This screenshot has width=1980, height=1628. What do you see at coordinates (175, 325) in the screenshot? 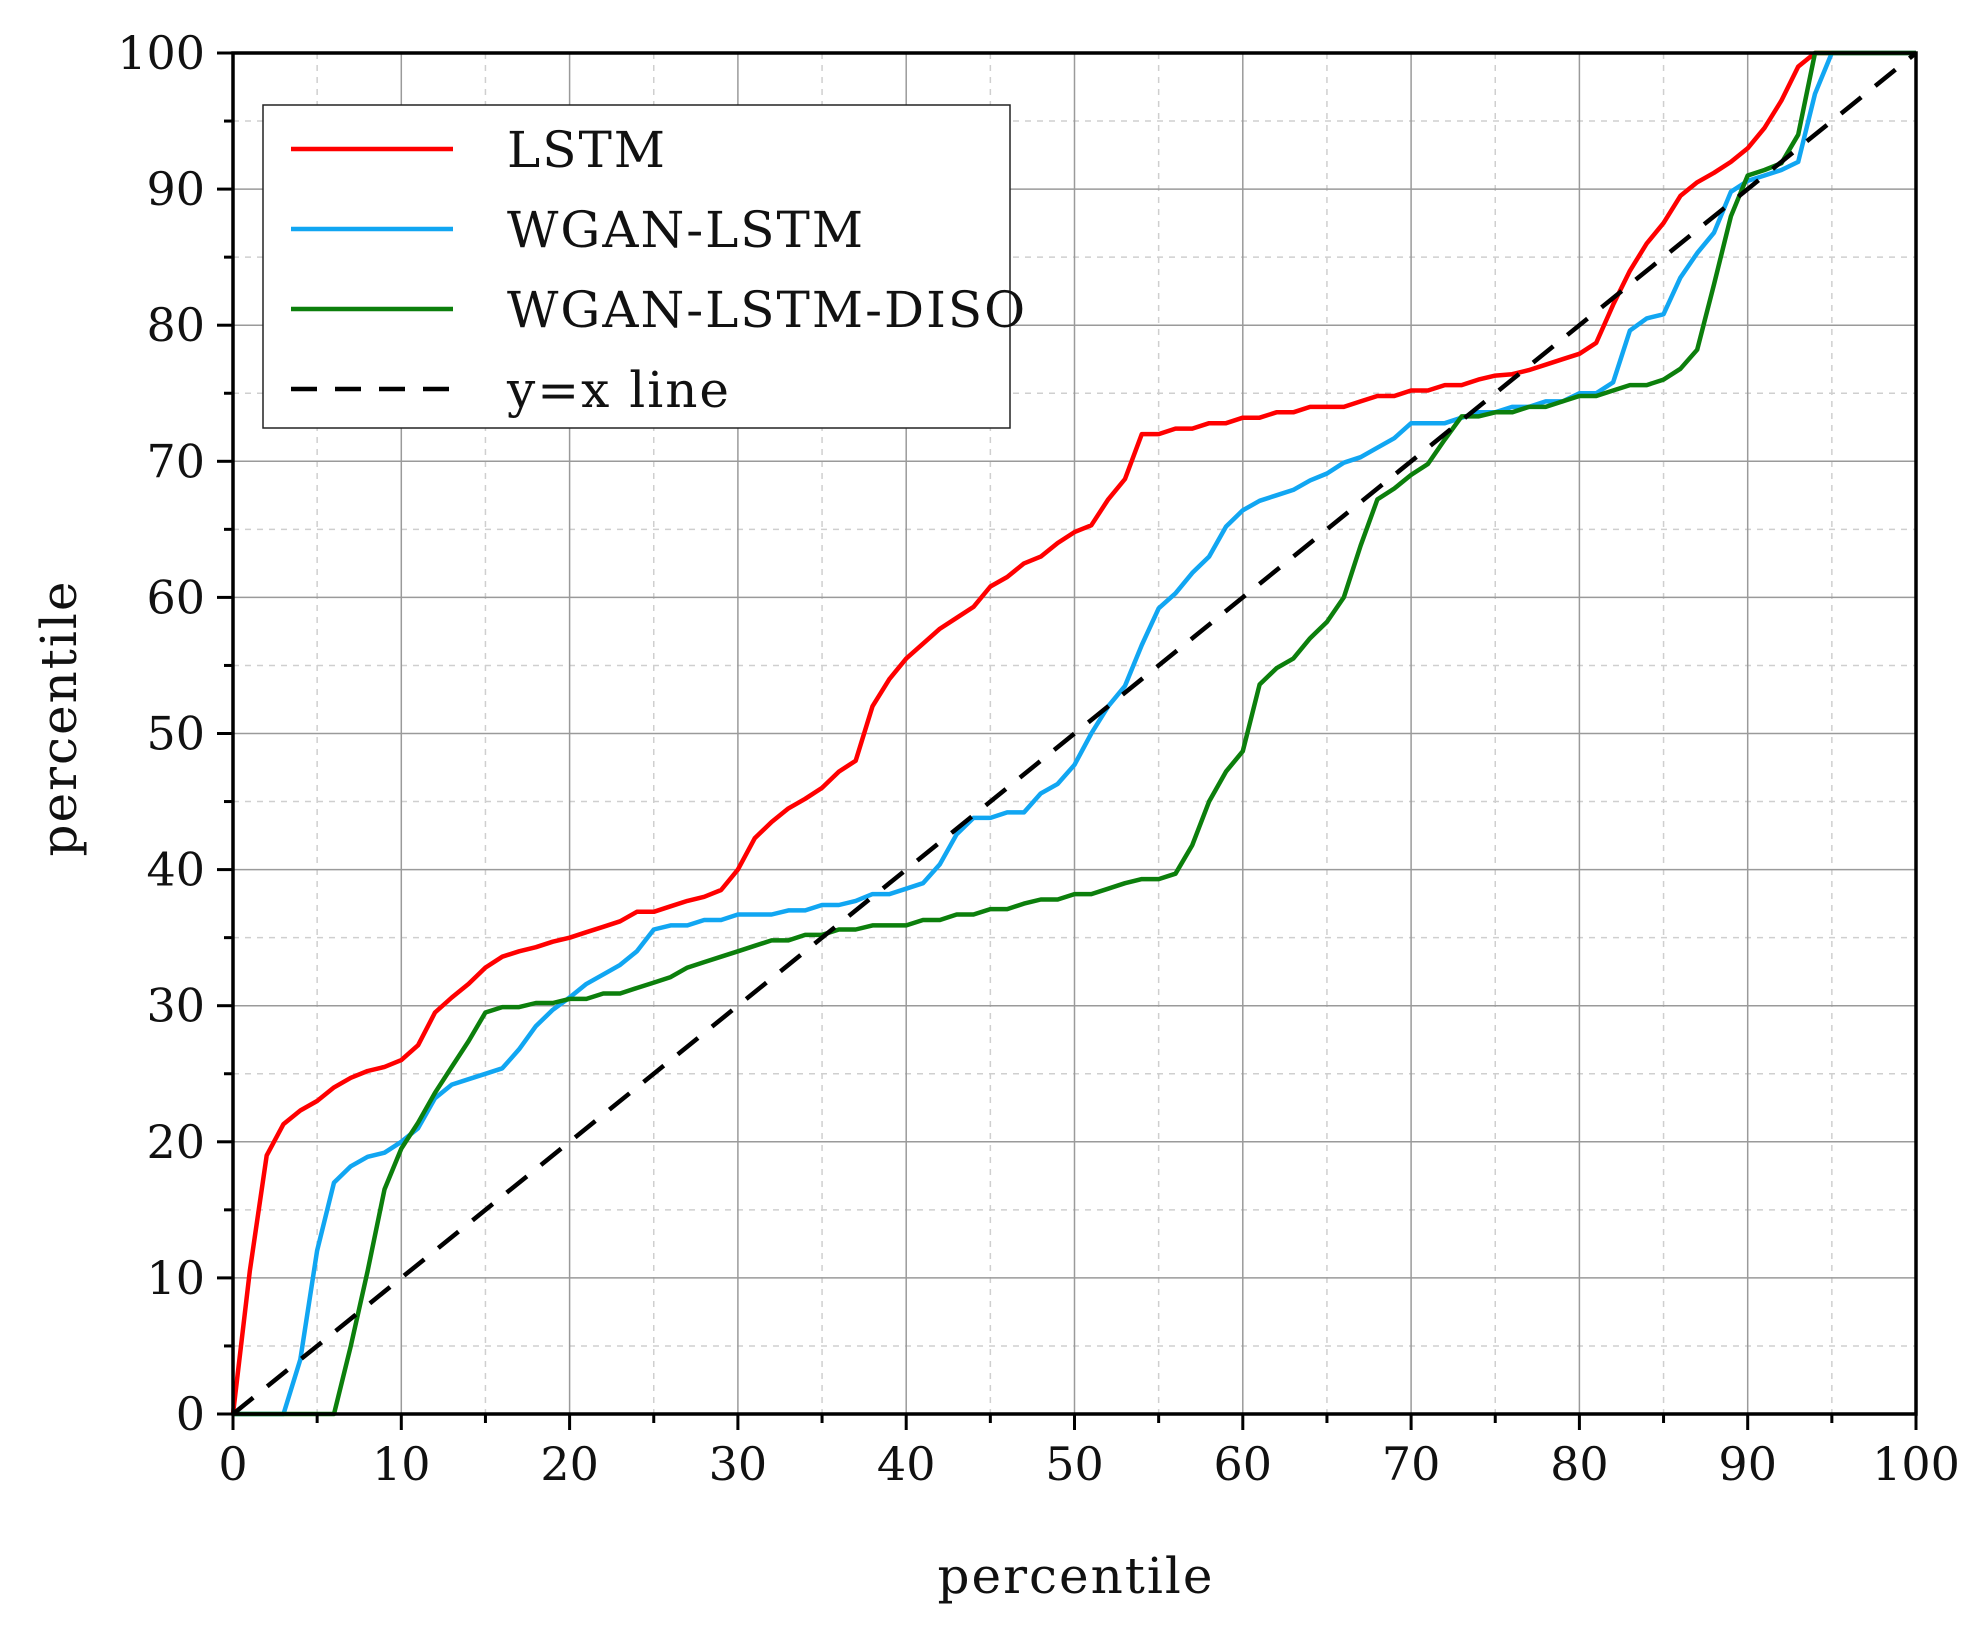
I see `y-tick-label: 80` at bounding box center [175, 325].